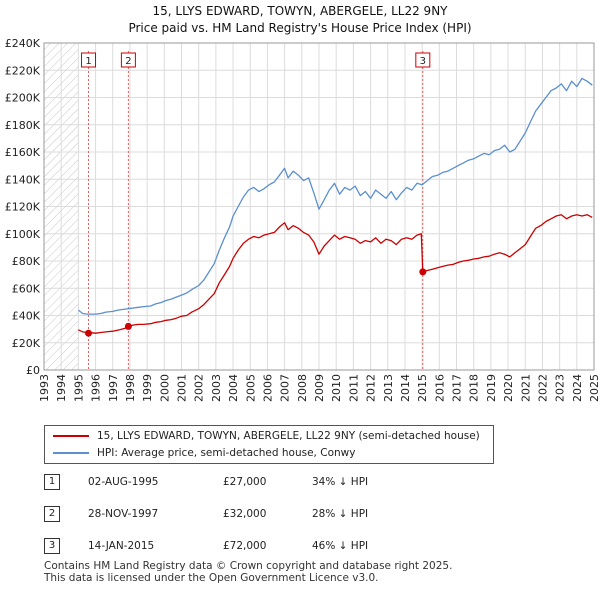 The height and width of the screenshot is (590, 600). What do you see at coordinates (123, 482) in the screenshot?
I see `annotation-date: 02-AUG-1995` at bounding box center [123, 482].